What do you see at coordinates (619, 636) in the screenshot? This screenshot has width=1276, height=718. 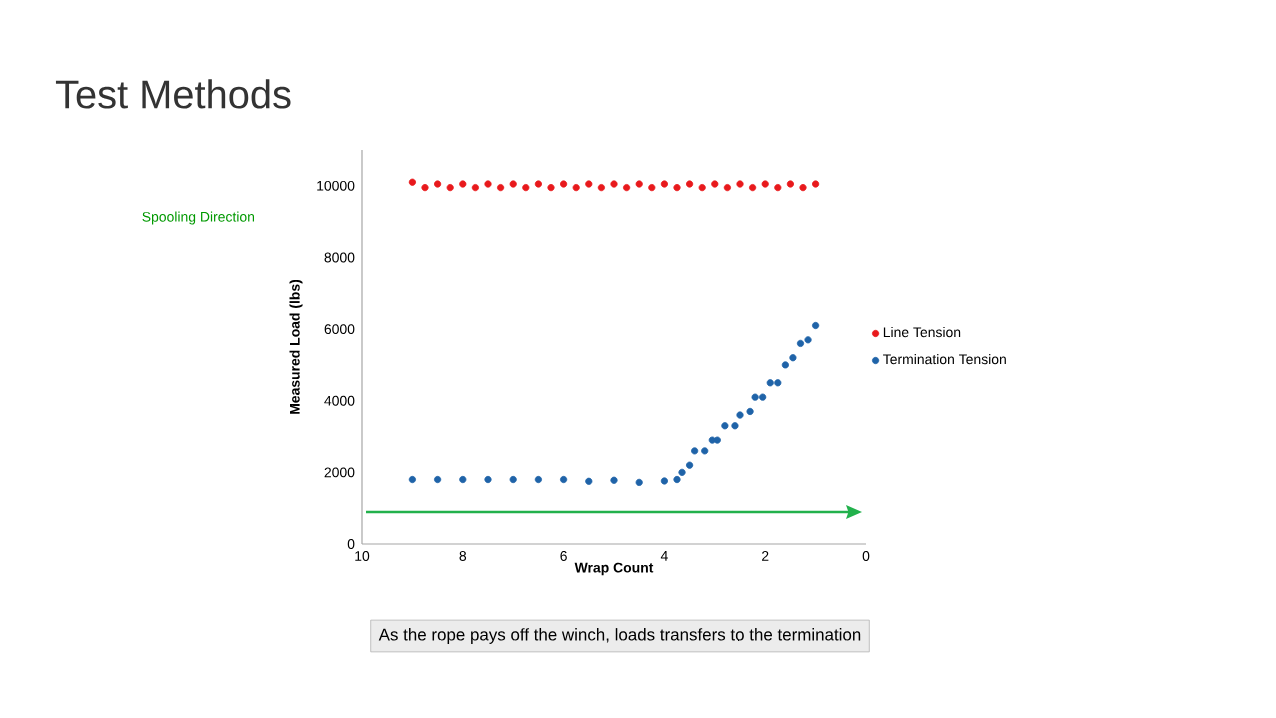 I see `text: As the rope pays off the winch, loads transfers to the termination` at bounding box center [619, 636].